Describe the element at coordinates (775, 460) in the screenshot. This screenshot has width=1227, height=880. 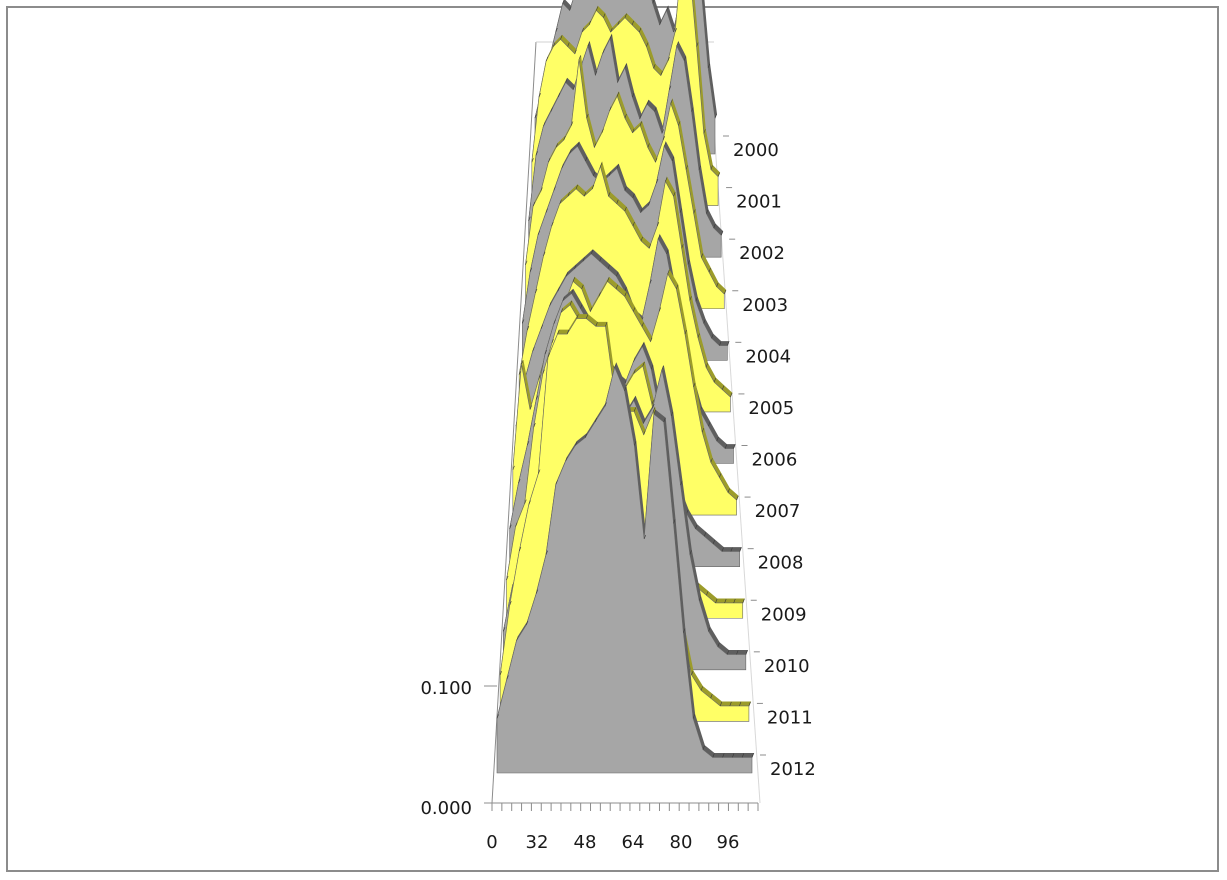
I see `series-label-2006: 2006` at that location.